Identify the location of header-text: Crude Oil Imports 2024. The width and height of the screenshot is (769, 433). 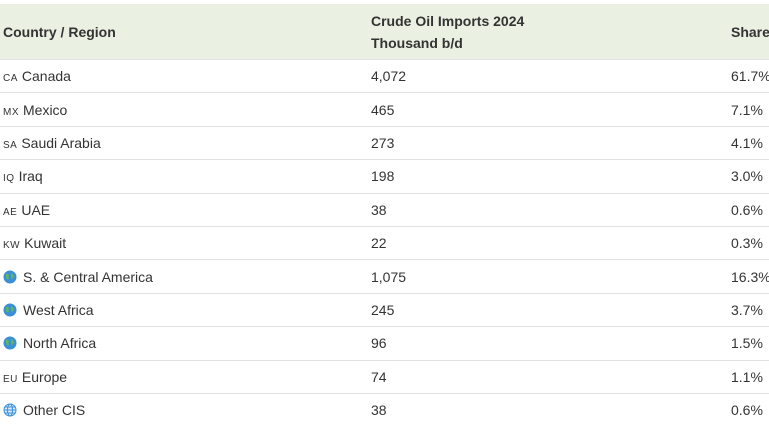
(448, 20).